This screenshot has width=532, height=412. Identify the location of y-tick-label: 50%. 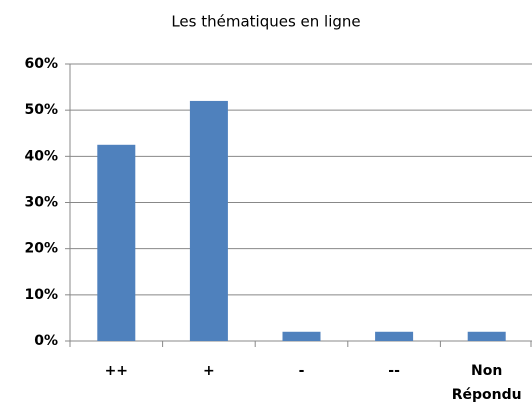
(41, 110).